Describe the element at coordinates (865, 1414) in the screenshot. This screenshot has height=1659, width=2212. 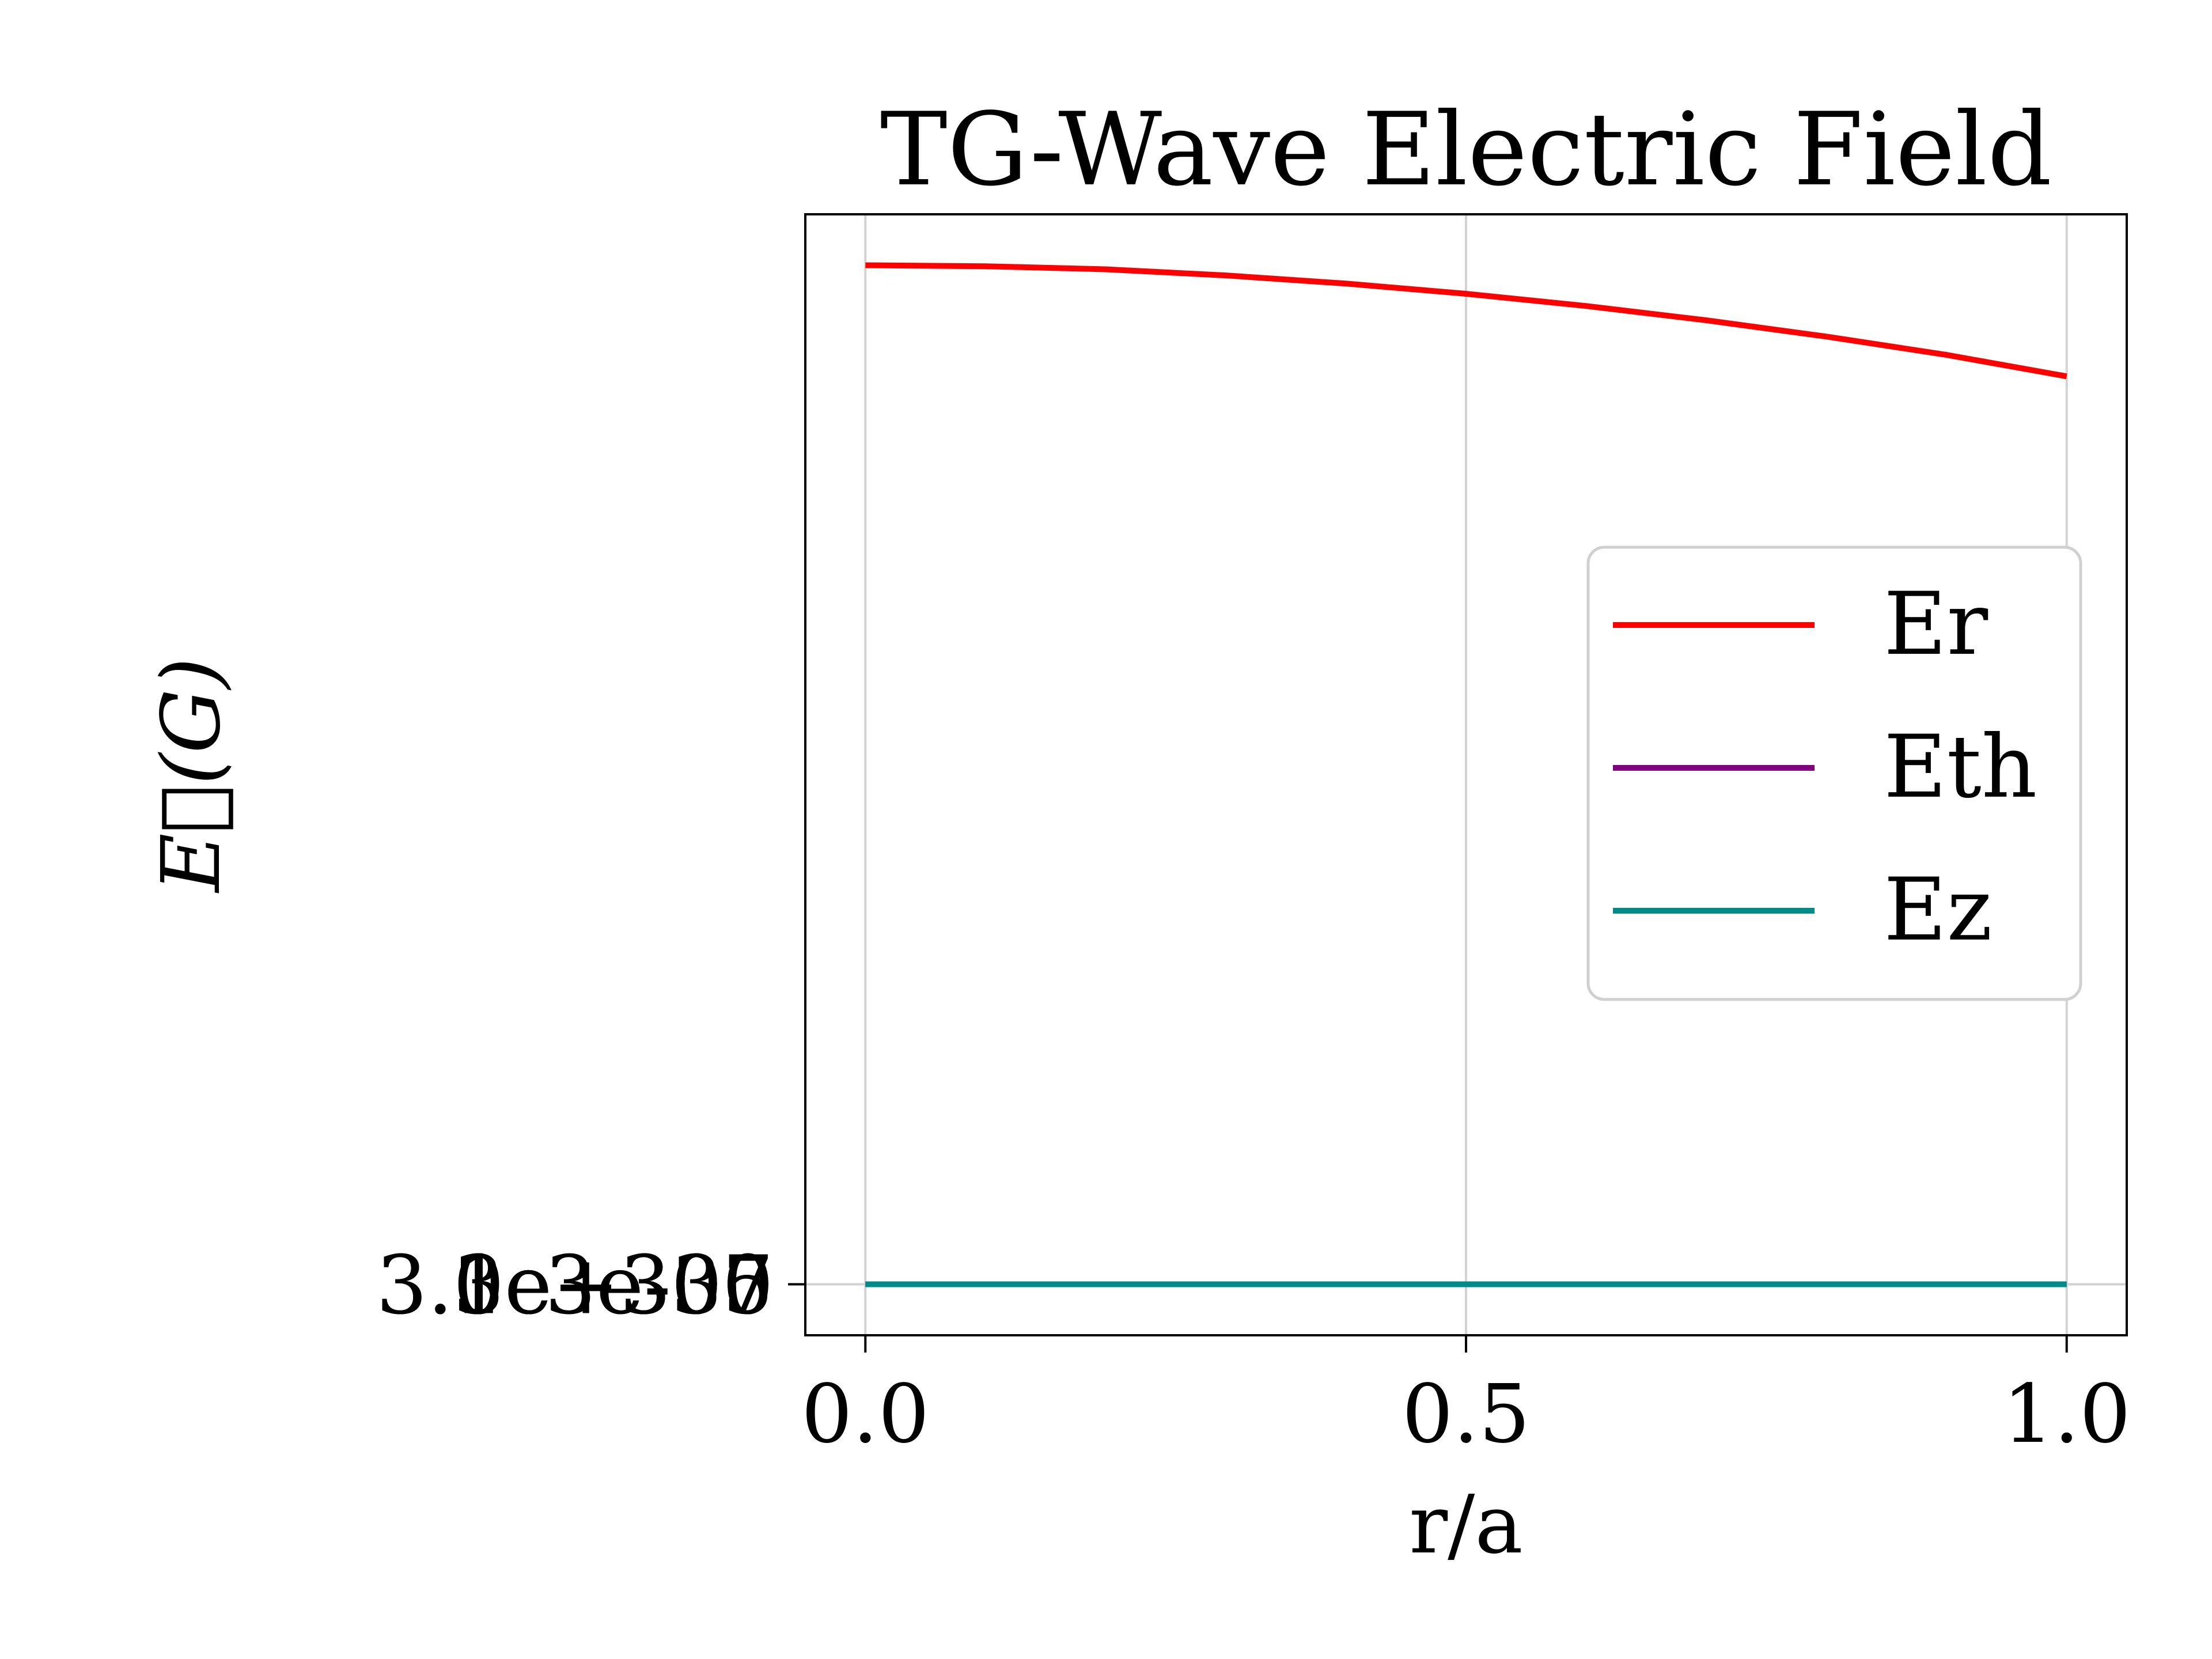
I see `x-tick-label: 0.0` at that location.